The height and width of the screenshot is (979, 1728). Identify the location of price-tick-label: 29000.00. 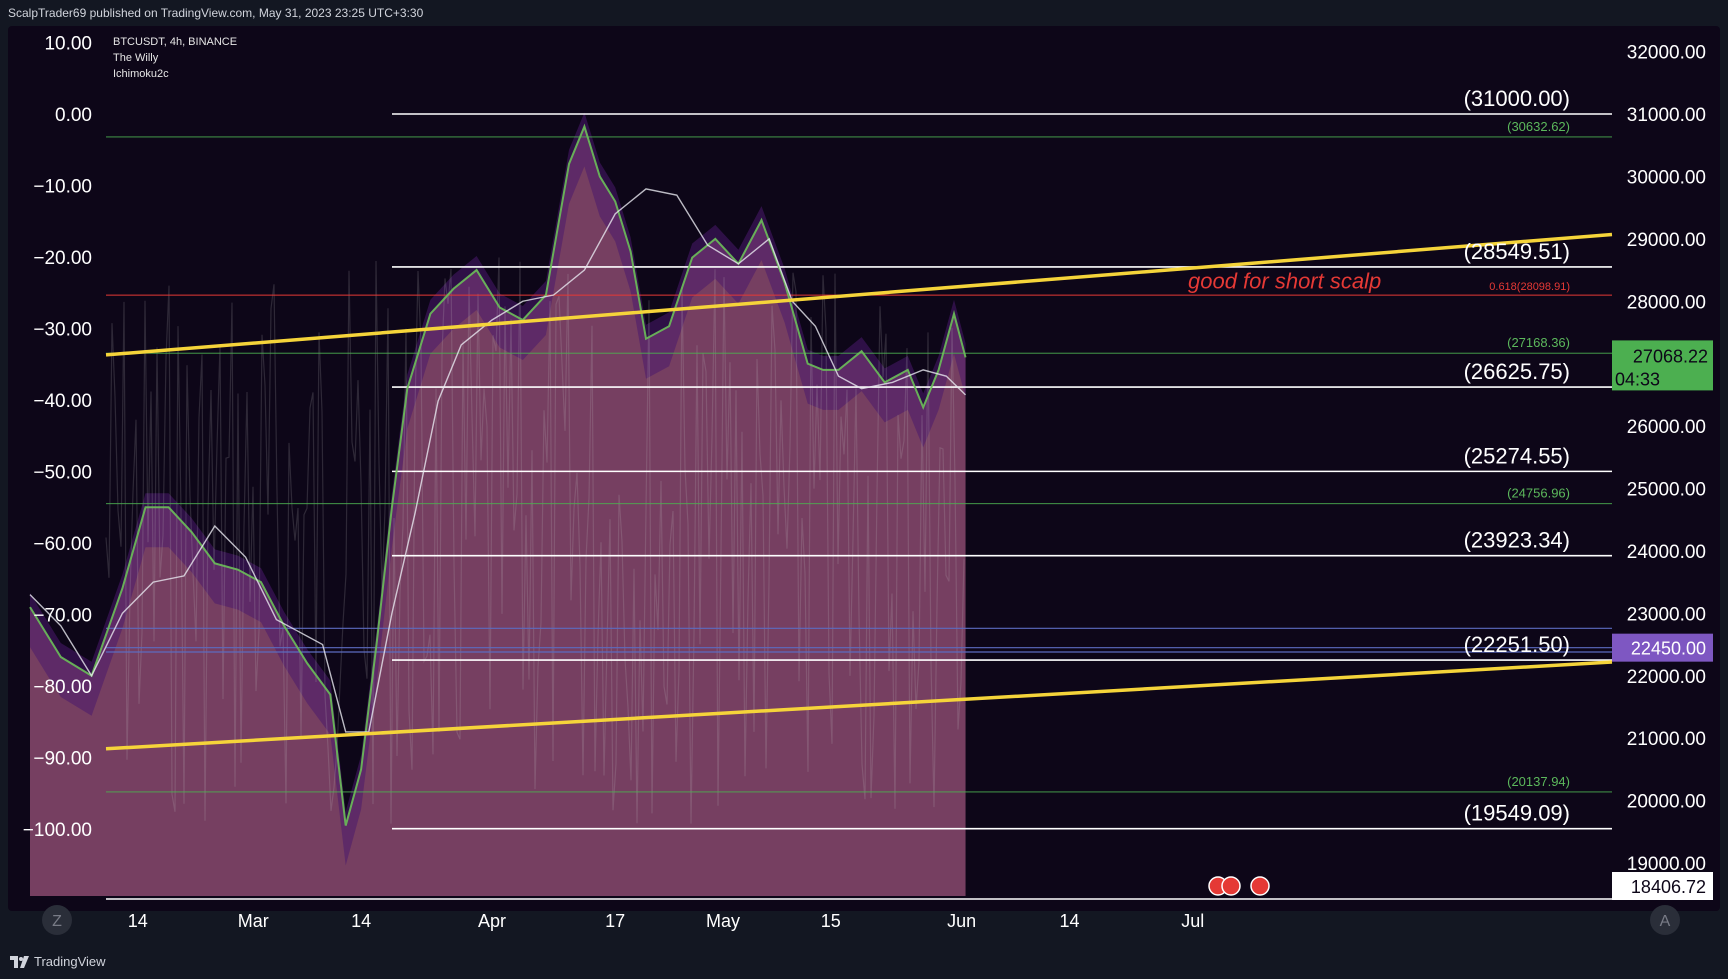
(1666, 240).